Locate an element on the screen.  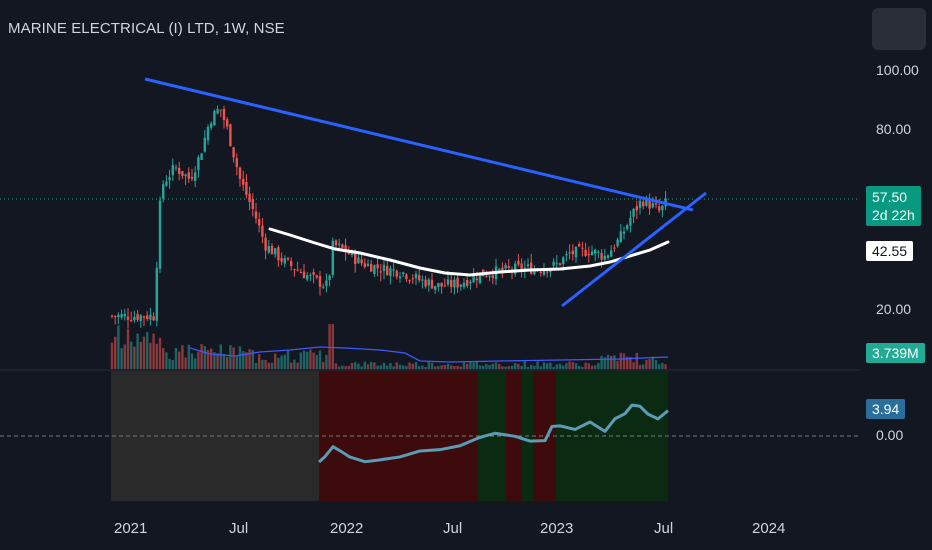
ascending-trendline is located at coordinates (634, 249).